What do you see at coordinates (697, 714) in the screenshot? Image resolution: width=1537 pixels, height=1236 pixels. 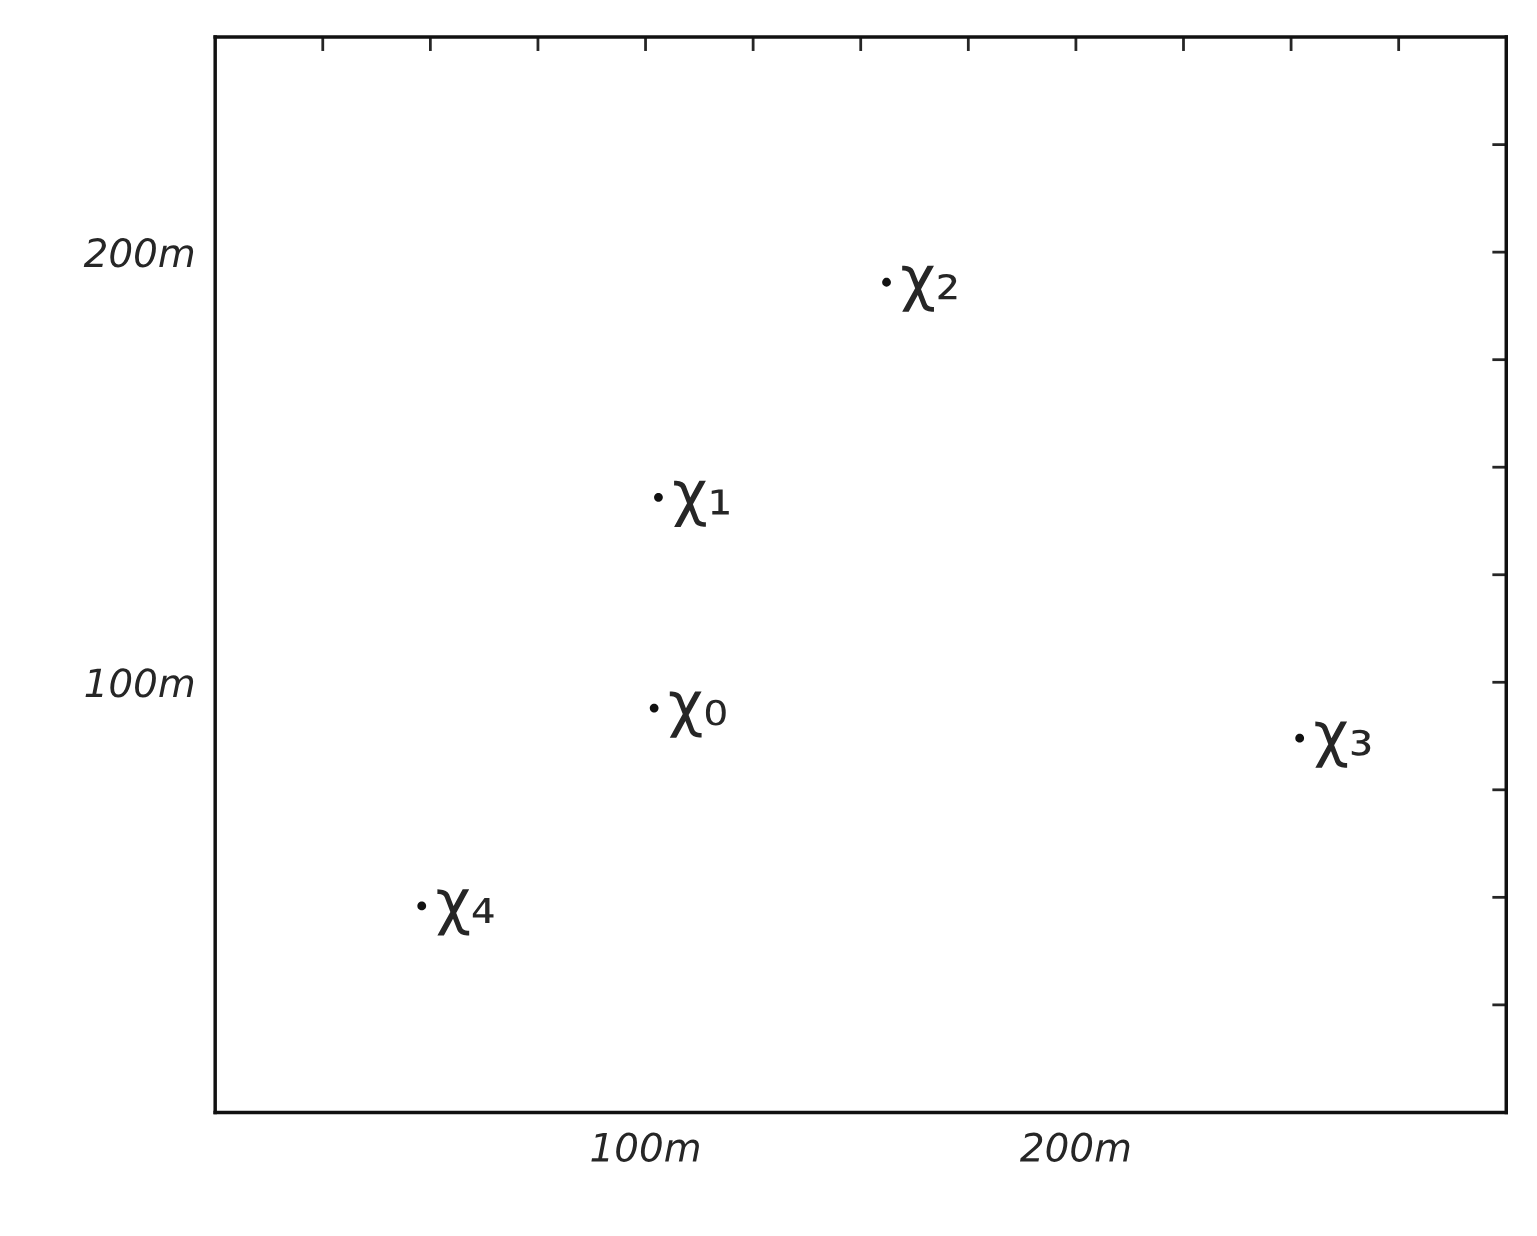 I see `annotation: χ₀` at bounding box center [697, 714].